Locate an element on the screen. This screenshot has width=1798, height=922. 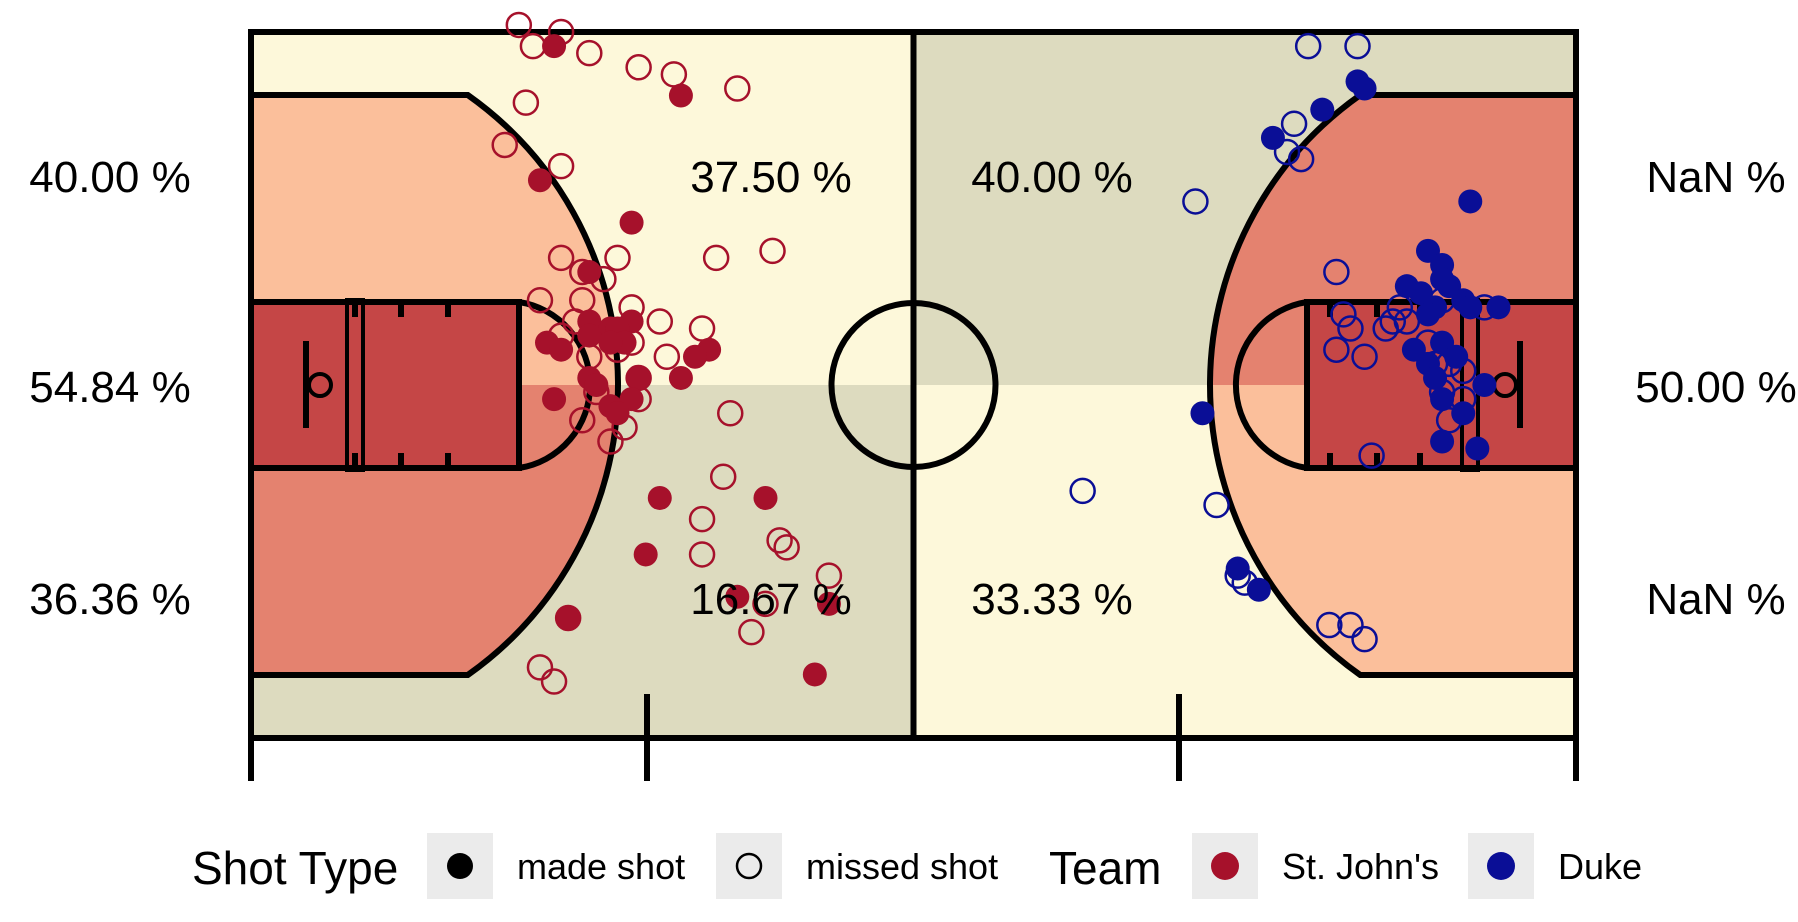
right-top-paint-pct: NaN % is located at coordinates (1715, 177).